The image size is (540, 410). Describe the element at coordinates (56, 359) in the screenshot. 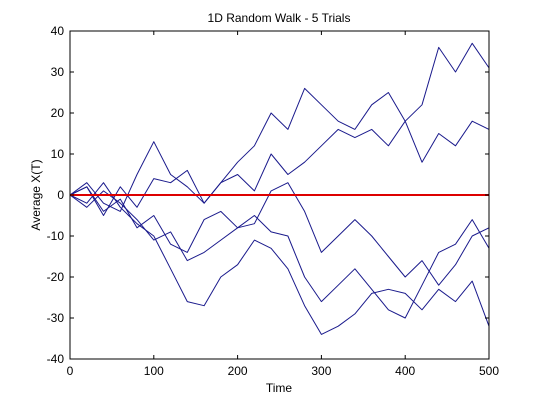

I see `y-tick-label: -40` at that location.